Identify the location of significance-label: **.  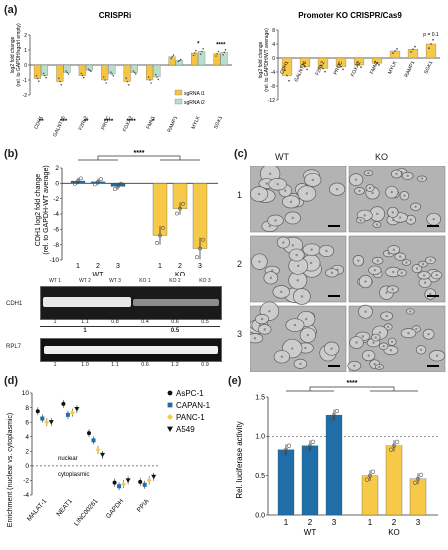
(41, 122).